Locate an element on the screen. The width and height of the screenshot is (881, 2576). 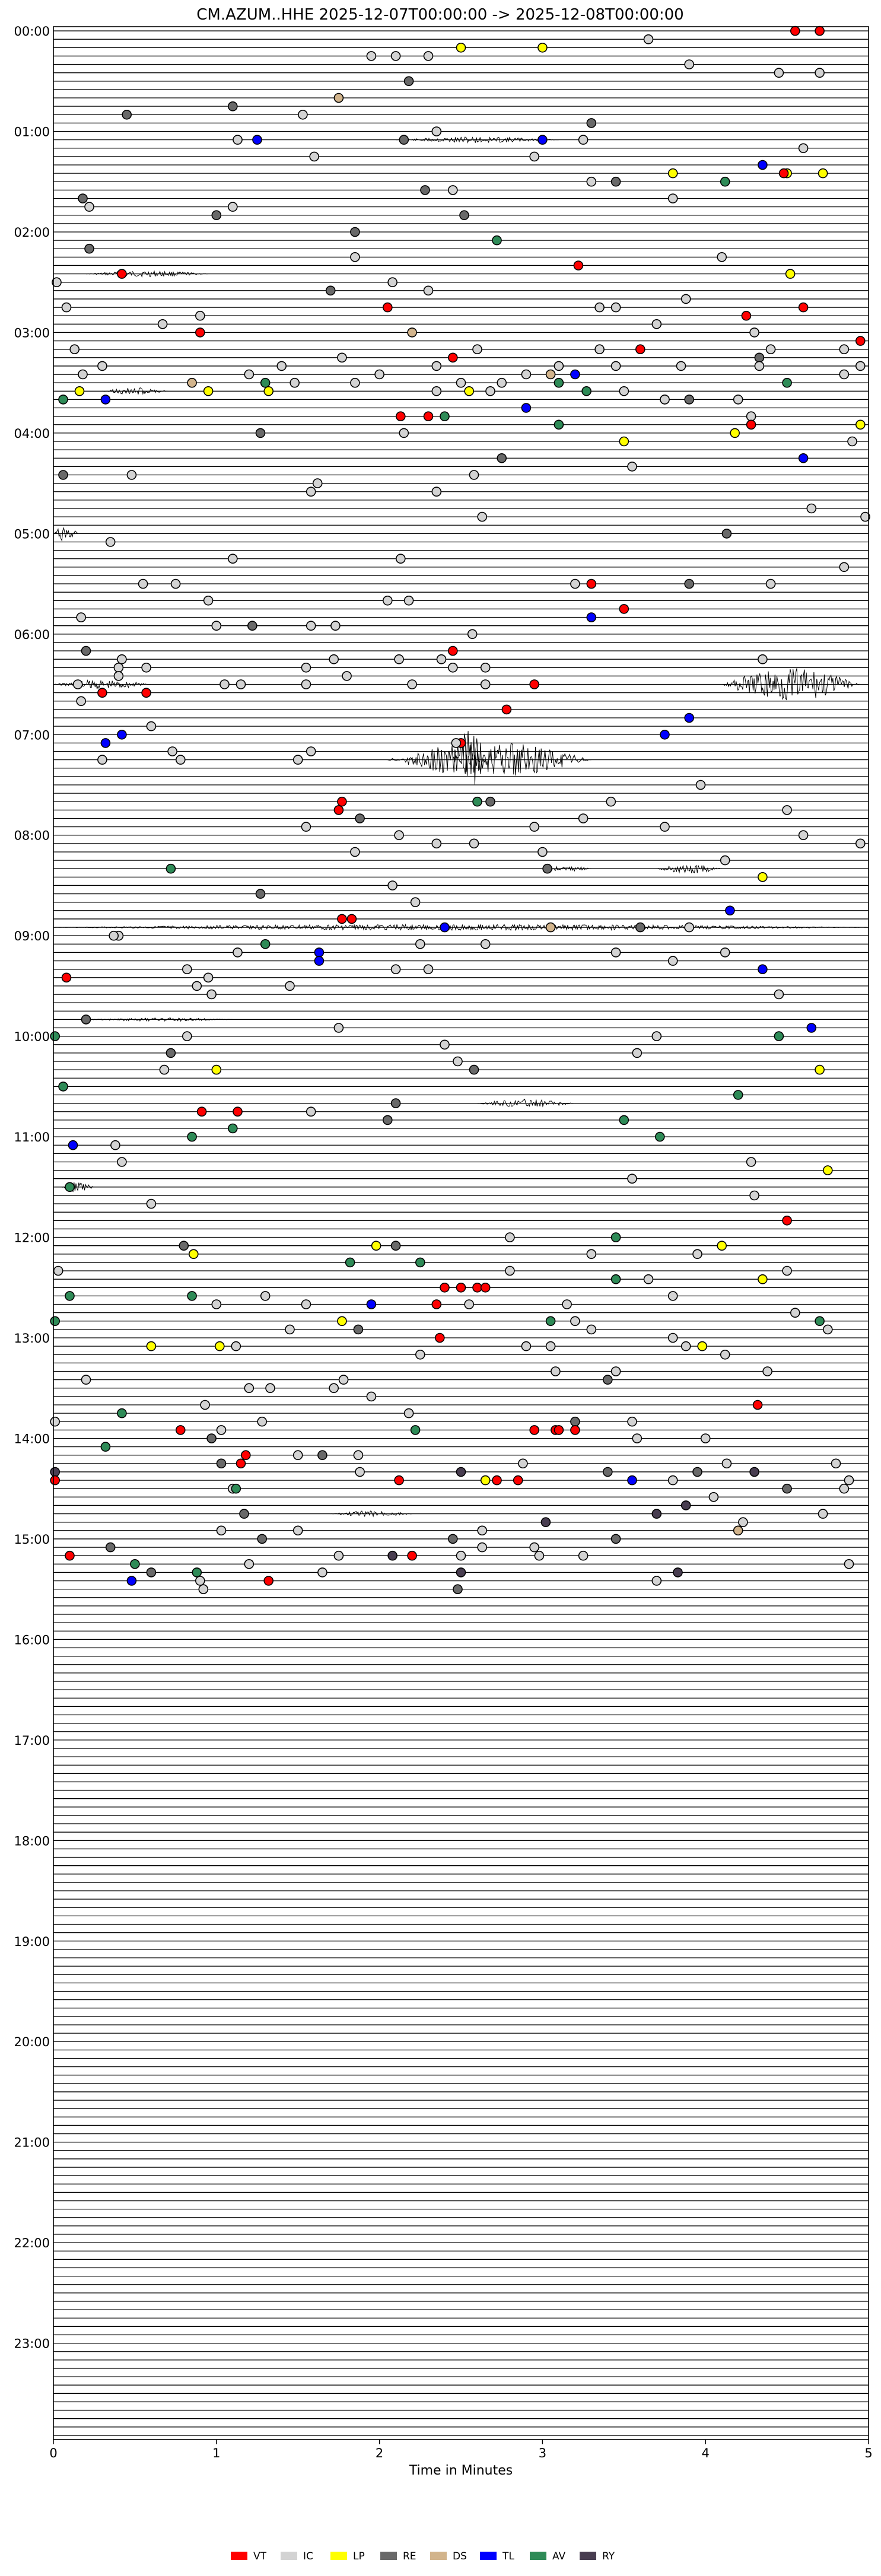
legend-label-re: RE is located at coordinates (409, 2556).